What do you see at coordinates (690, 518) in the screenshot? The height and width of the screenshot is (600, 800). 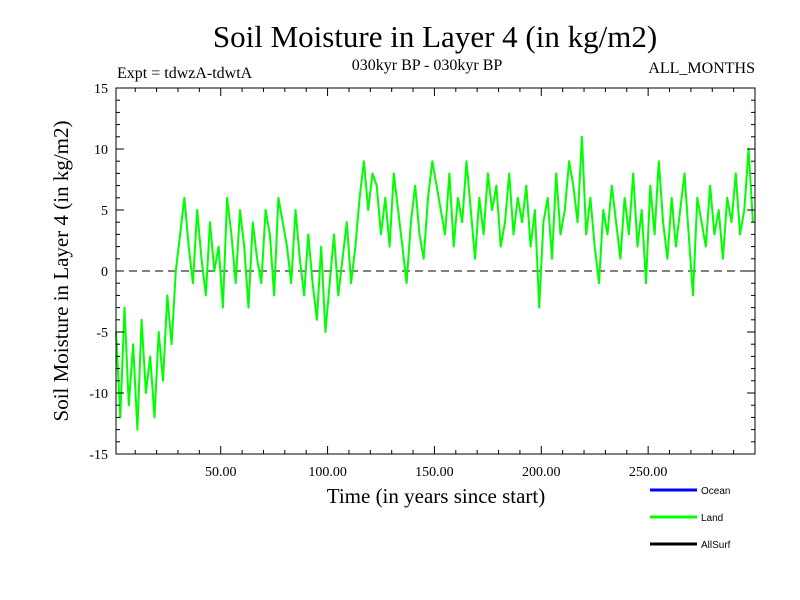 I see `legend: Ocean Land AllSurf` at bounding box center [690, 518].